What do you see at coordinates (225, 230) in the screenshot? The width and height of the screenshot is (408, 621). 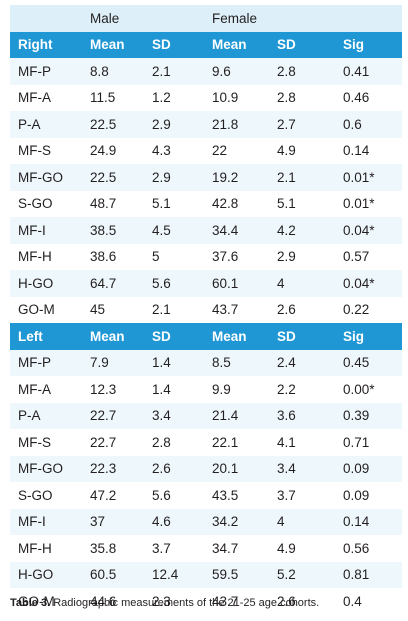 I see `table-cell: 34.4` at bounding box center [225, 230].